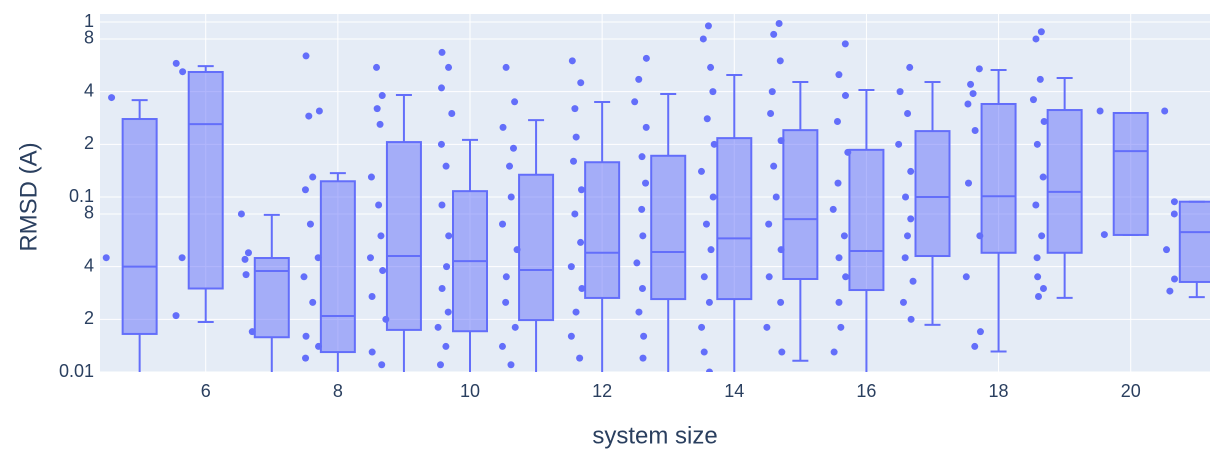  Describe the element at coordinates (28, 196) in the screenshot. I see `y-axis-title: RMSD (A)` at that location.